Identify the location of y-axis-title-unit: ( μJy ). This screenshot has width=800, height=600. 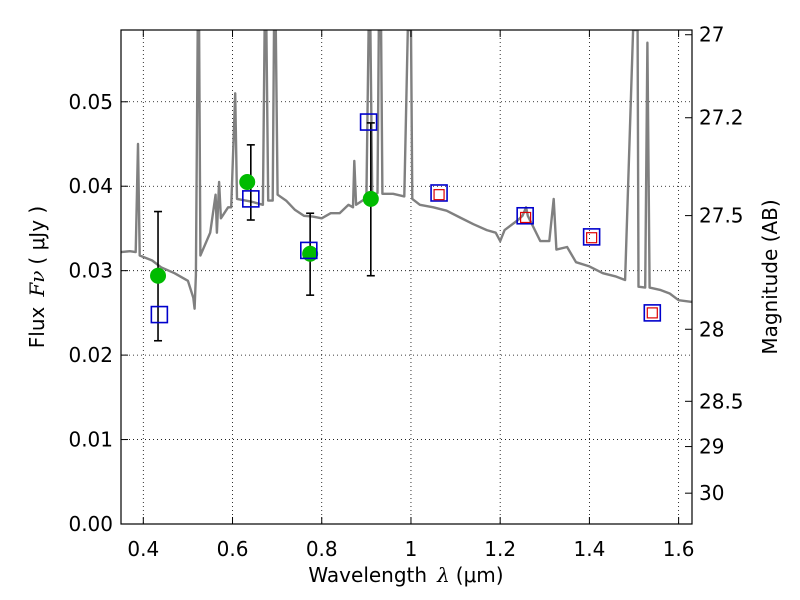
(37, 235).